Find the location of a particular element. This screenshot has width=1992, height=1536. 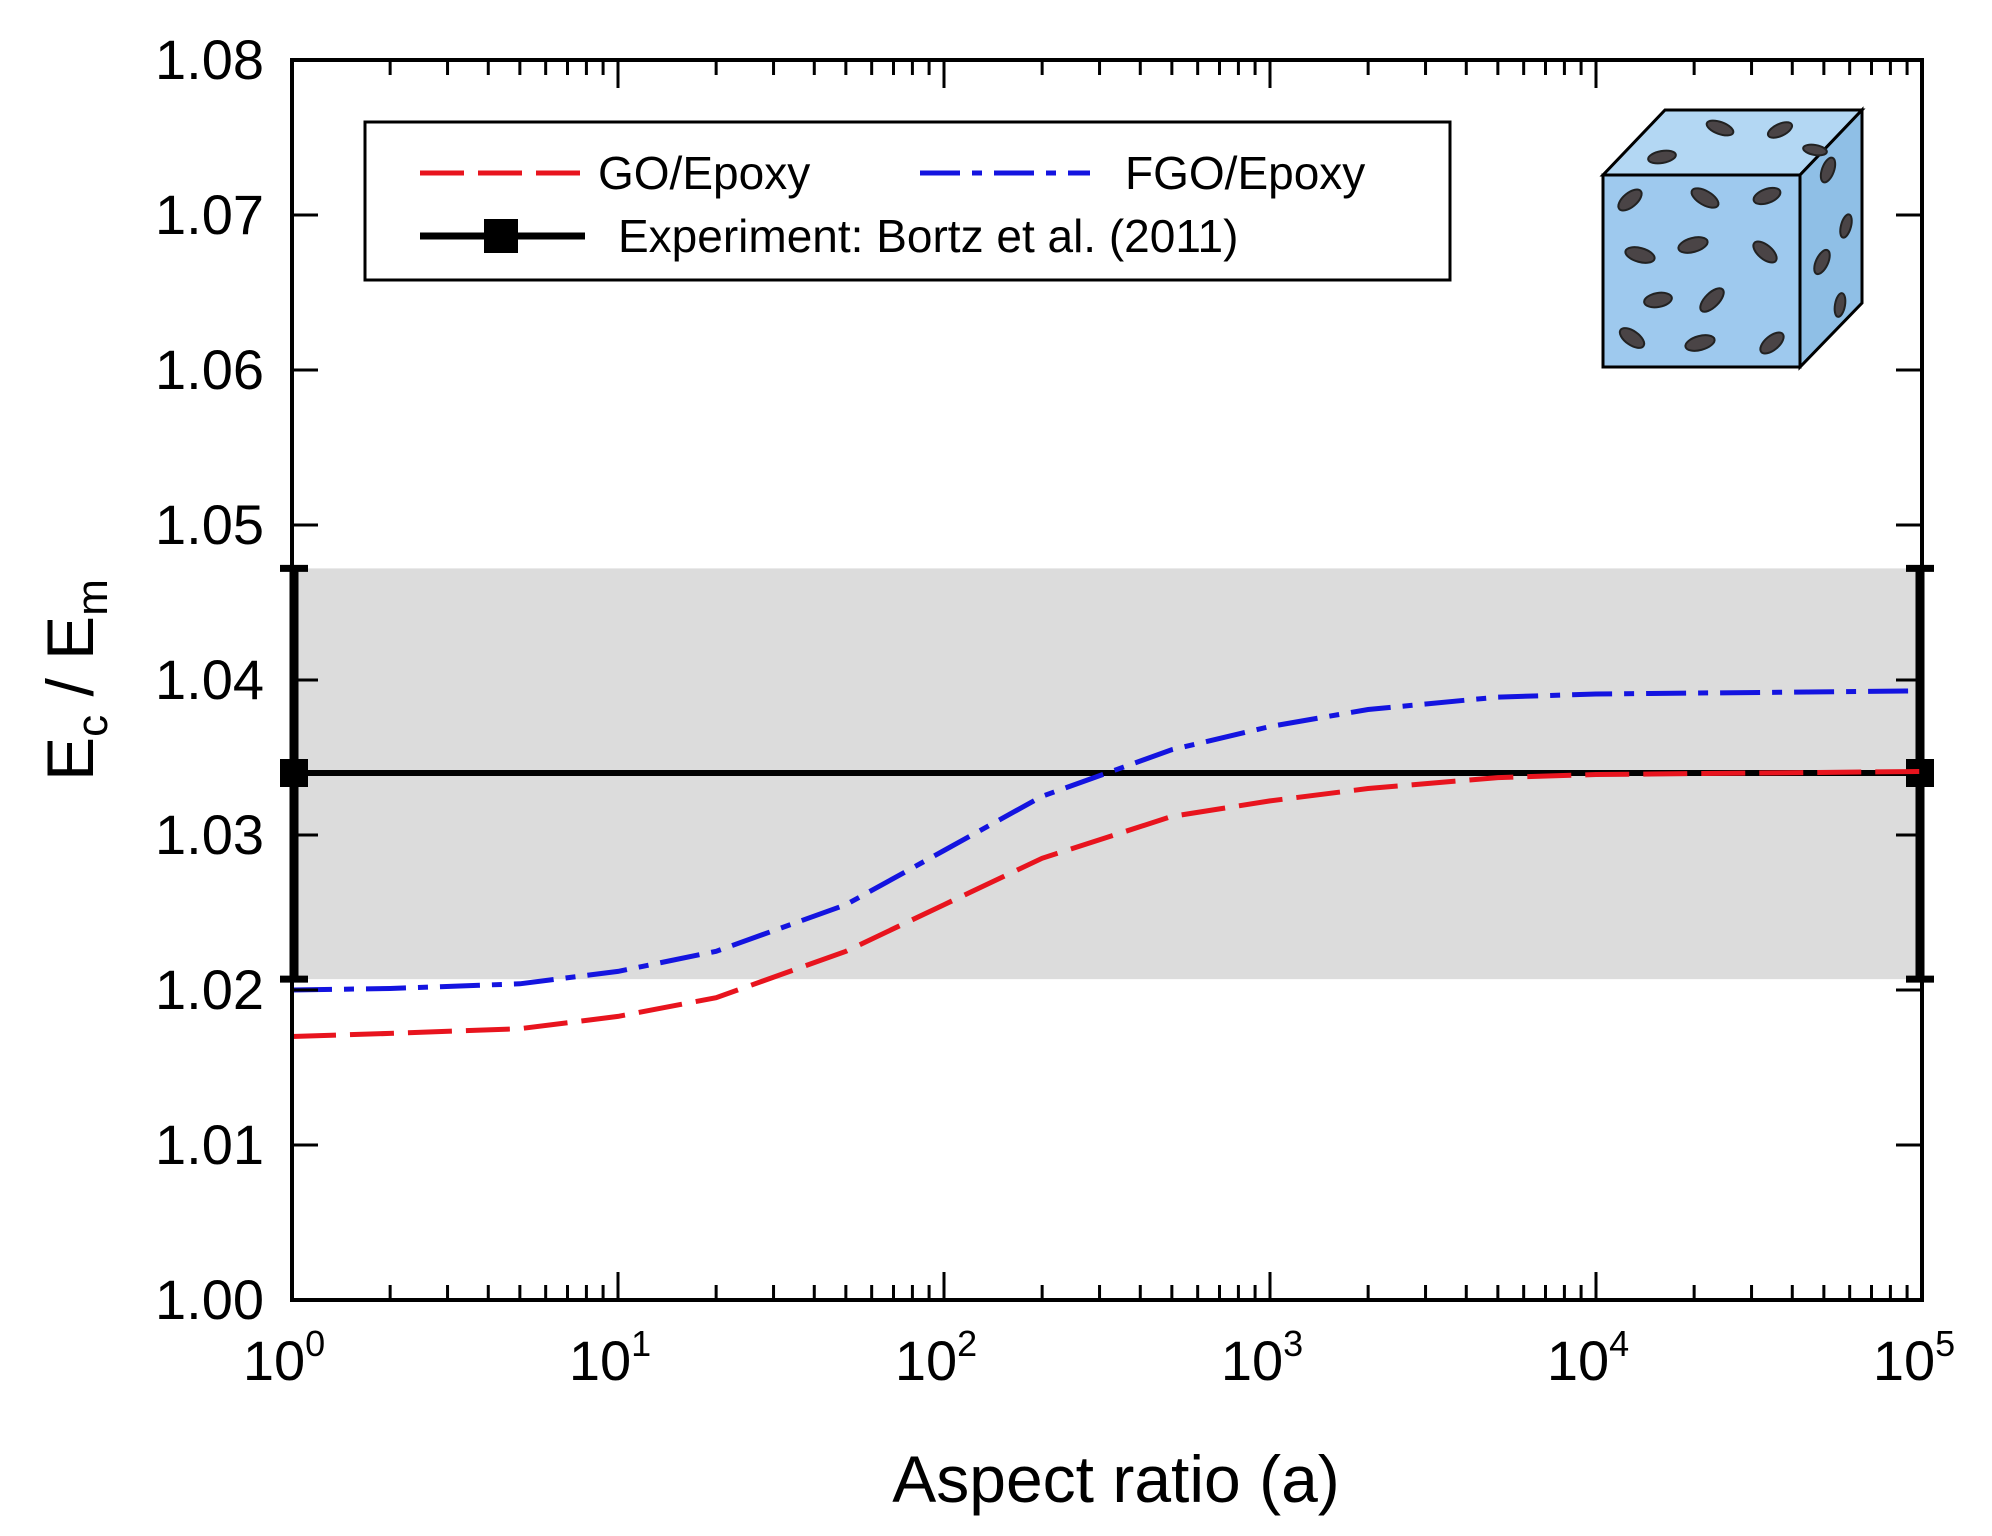

y-tick-label: 1.03 is located at coordinates (209, 834).